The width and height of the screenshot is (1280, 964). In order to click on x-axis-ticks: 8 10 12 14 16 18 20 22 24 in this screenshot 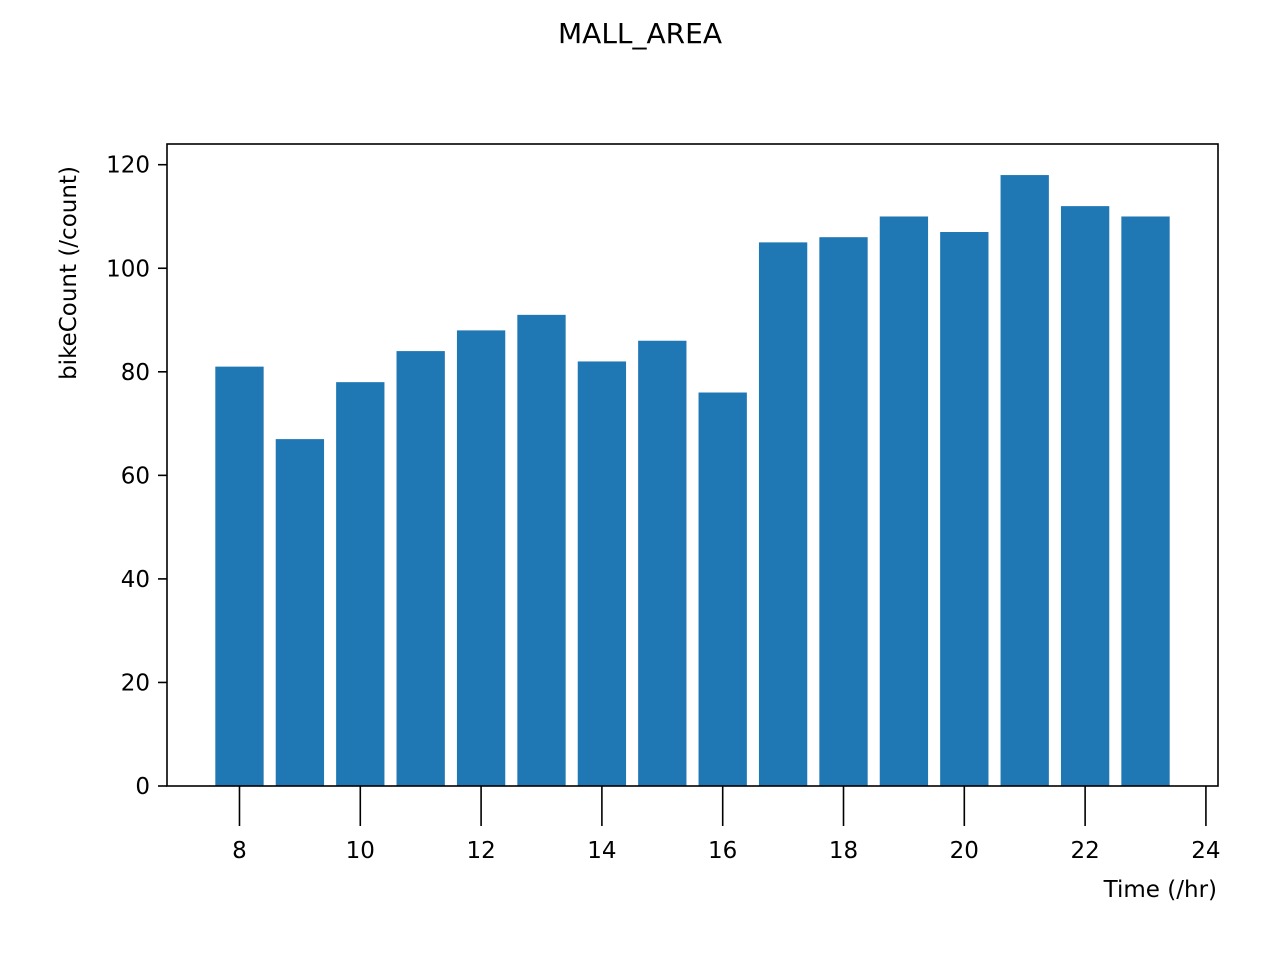, I will do `click(726, 825)`.